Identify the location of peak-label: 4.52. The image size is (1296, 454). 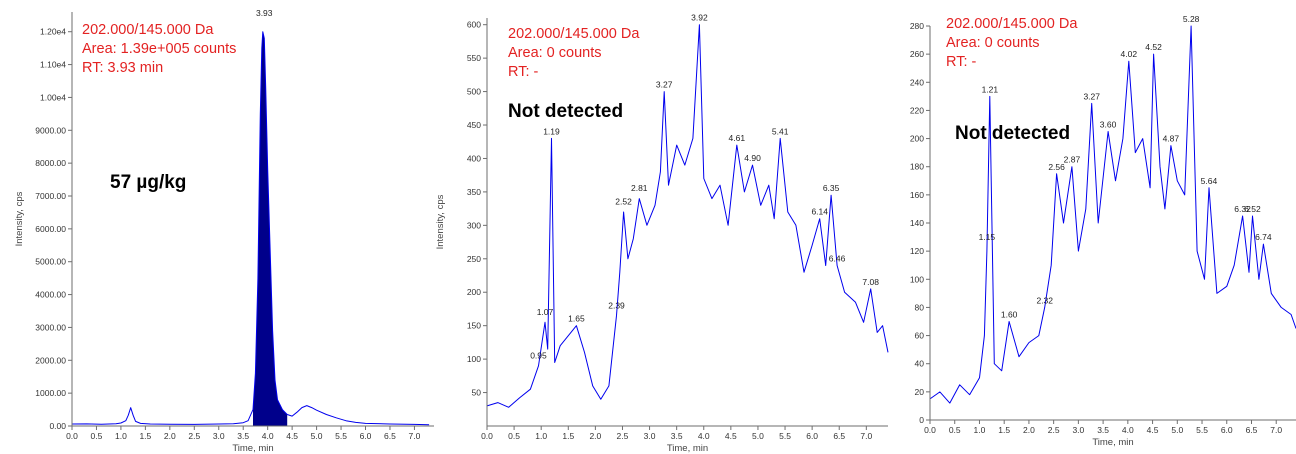
(1153, 47).